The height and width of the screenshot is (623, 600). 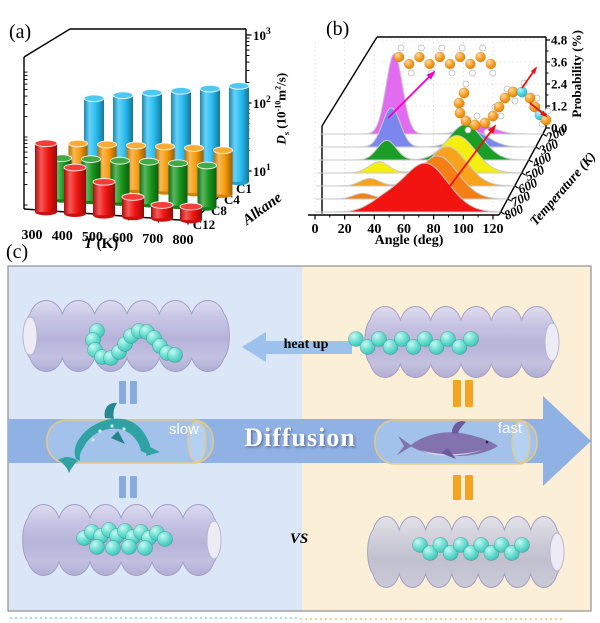 I want to click on svg-text: 80, so click(x=434, y=229).